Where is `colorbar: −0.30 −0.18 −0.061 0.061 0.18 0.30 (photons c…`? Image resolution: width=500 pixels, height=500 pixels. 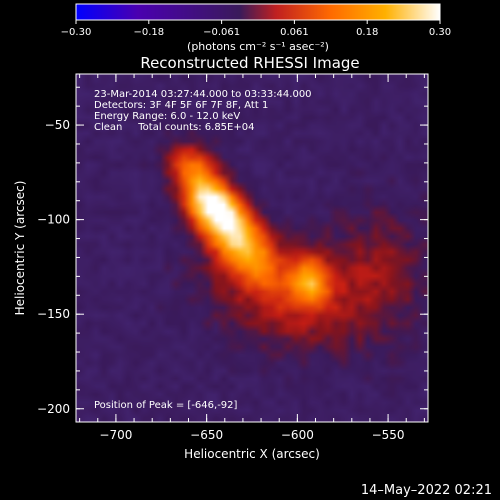
colorbar: −0.30 −0.18 −0.061 0.061 0.18 0.30 (photons c… is located at coordinates (256, 28).